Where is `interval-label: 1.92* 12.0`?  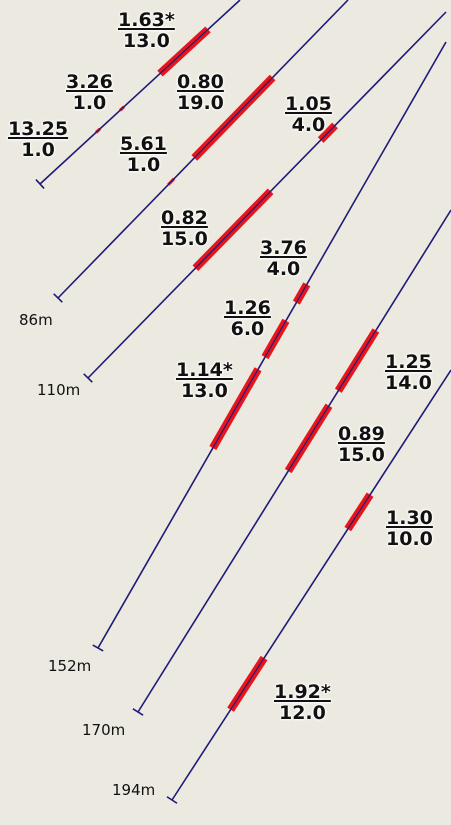
interval-label: 1.92* 12.0 is located at coordinates (302, 702).